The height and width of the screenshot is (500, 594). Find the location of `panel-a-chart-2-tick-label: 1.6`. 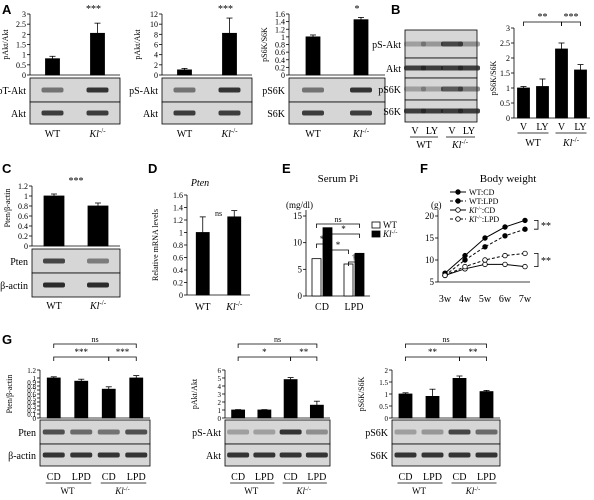

panel-a-chart-2-tick-label: 1.6 is located at coordinates (280, 14).